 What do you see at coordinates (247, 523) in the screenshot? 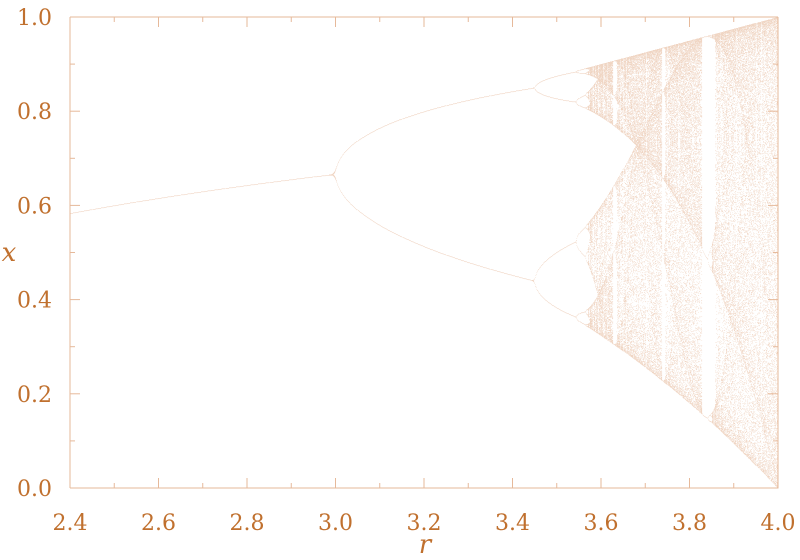
I see `x-tick-label: 2.8` at bounding box center [247, 523].